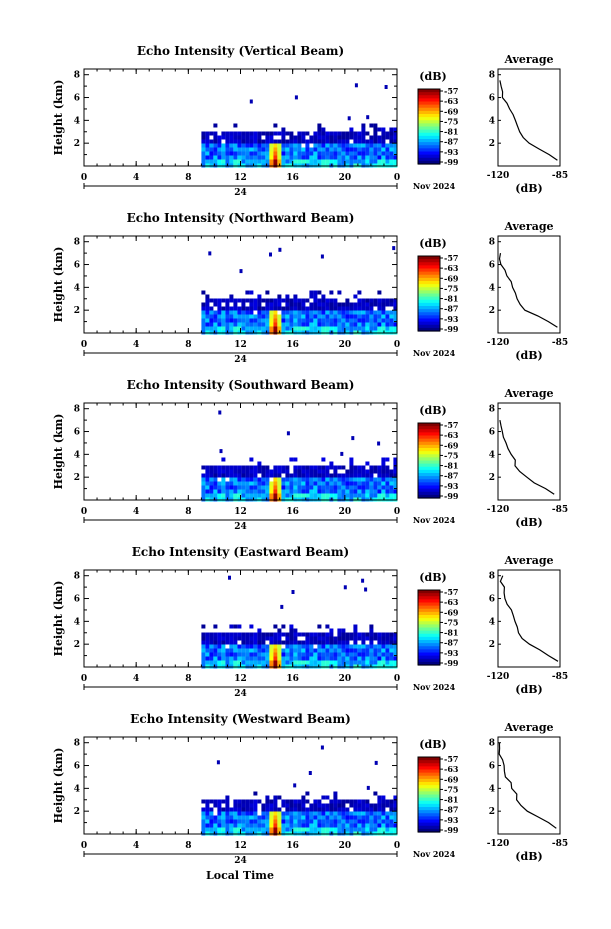 The height and width of the screenshot is (929, 611). Describe the element at coordinates (188, 846) in the screenshot. I see `x-tick-label: 8` at that location.